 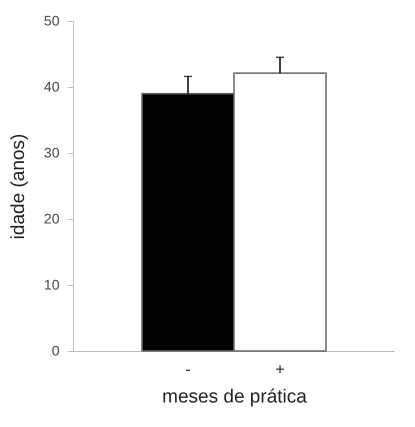 I want to click on x-tick-label: +, so click(x=280, y=370).